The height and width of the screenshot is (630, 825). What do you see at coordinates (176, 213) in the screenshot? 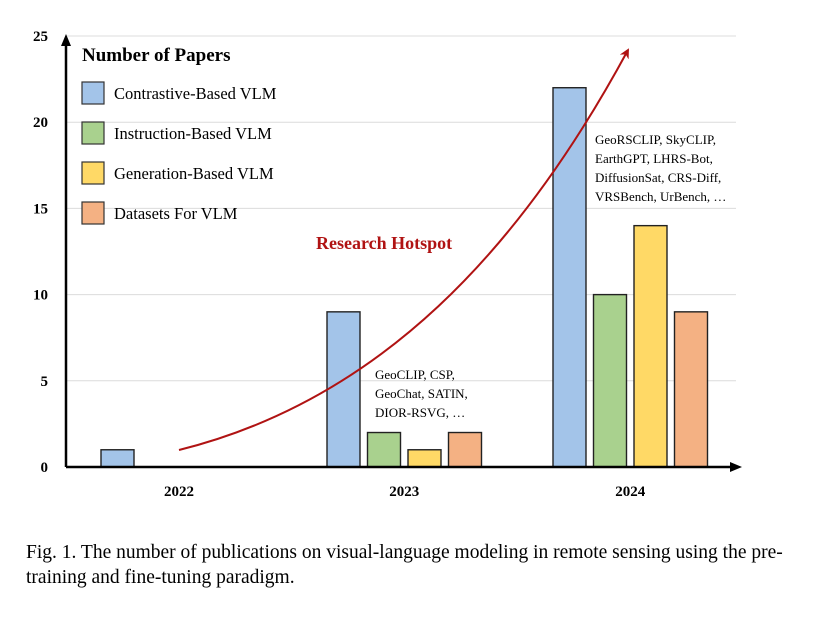
I see `legend-label: Datasets For VLM` at bounding box center [176, 213].